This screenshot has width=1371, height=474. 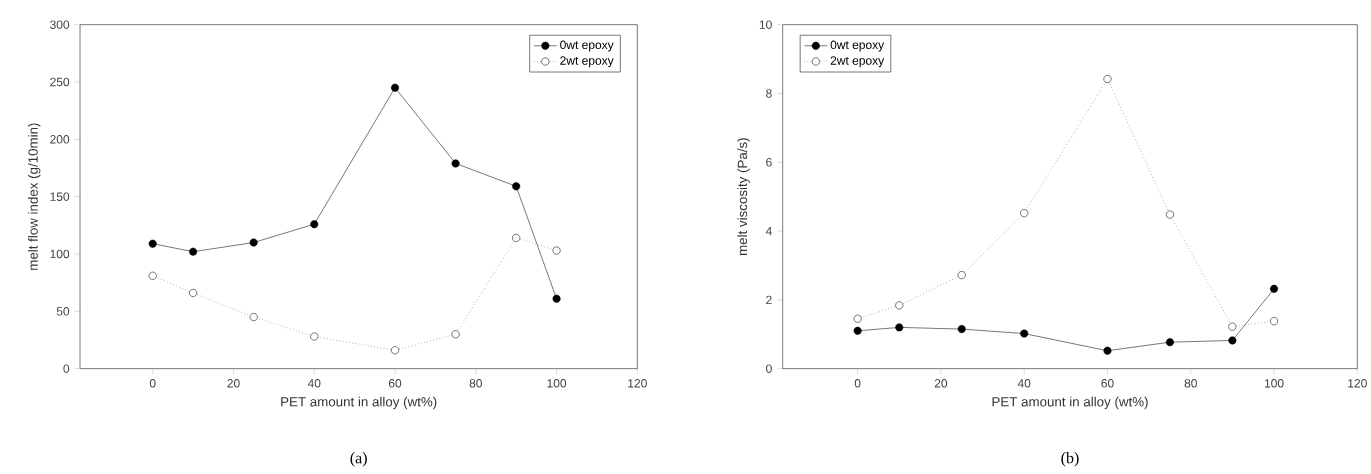 What do you see at coordinates (768, 231) in the screenshot?
I see `y-tick-label: 4` at bounding box center [768, 231].